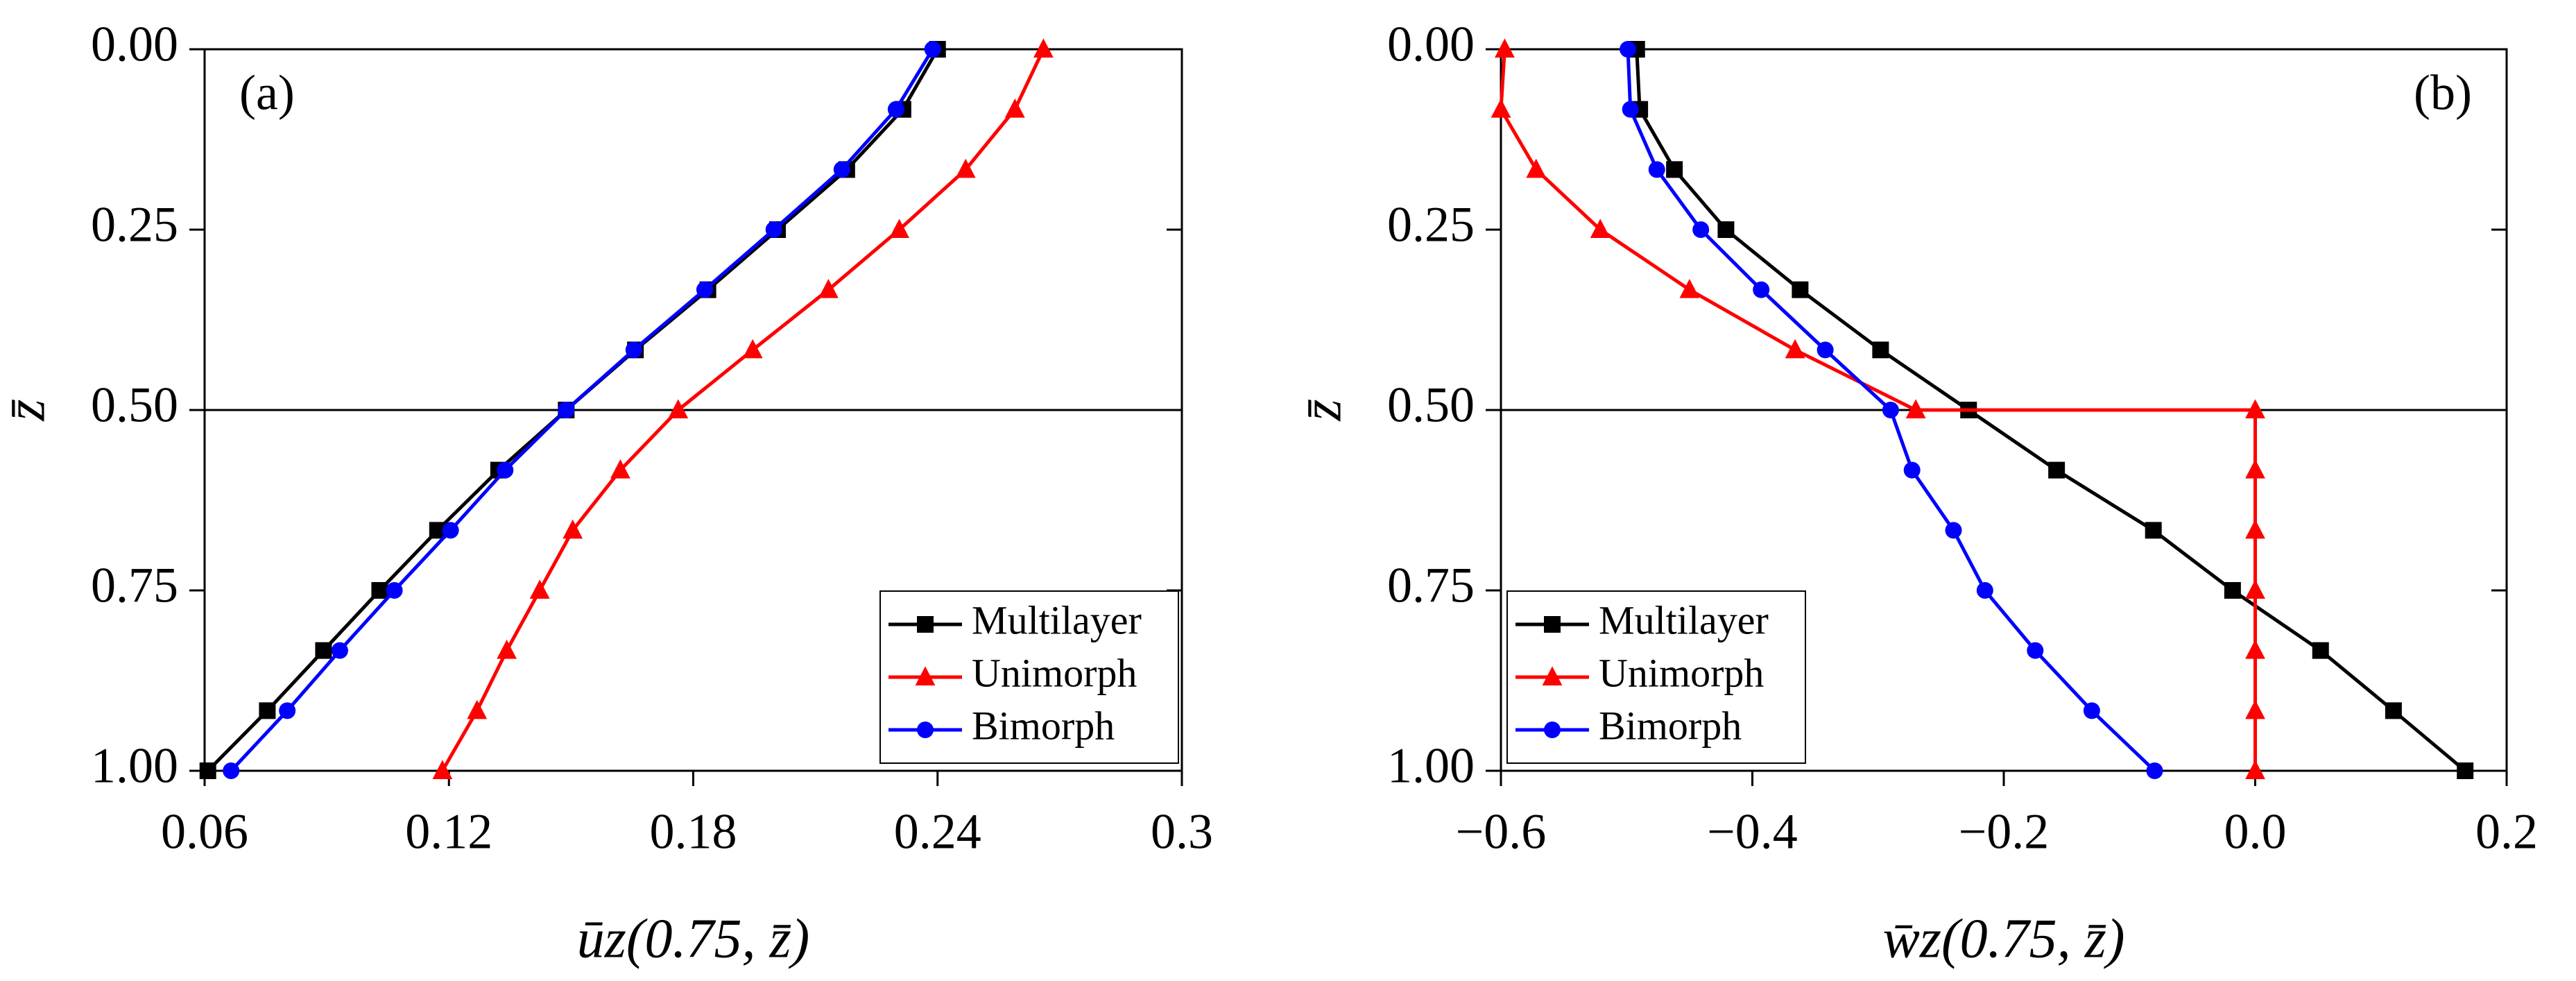 Image resolution: width=2576 pixels, height=981 pixels. I want to click on panel-label: (a), so click(267, 93).